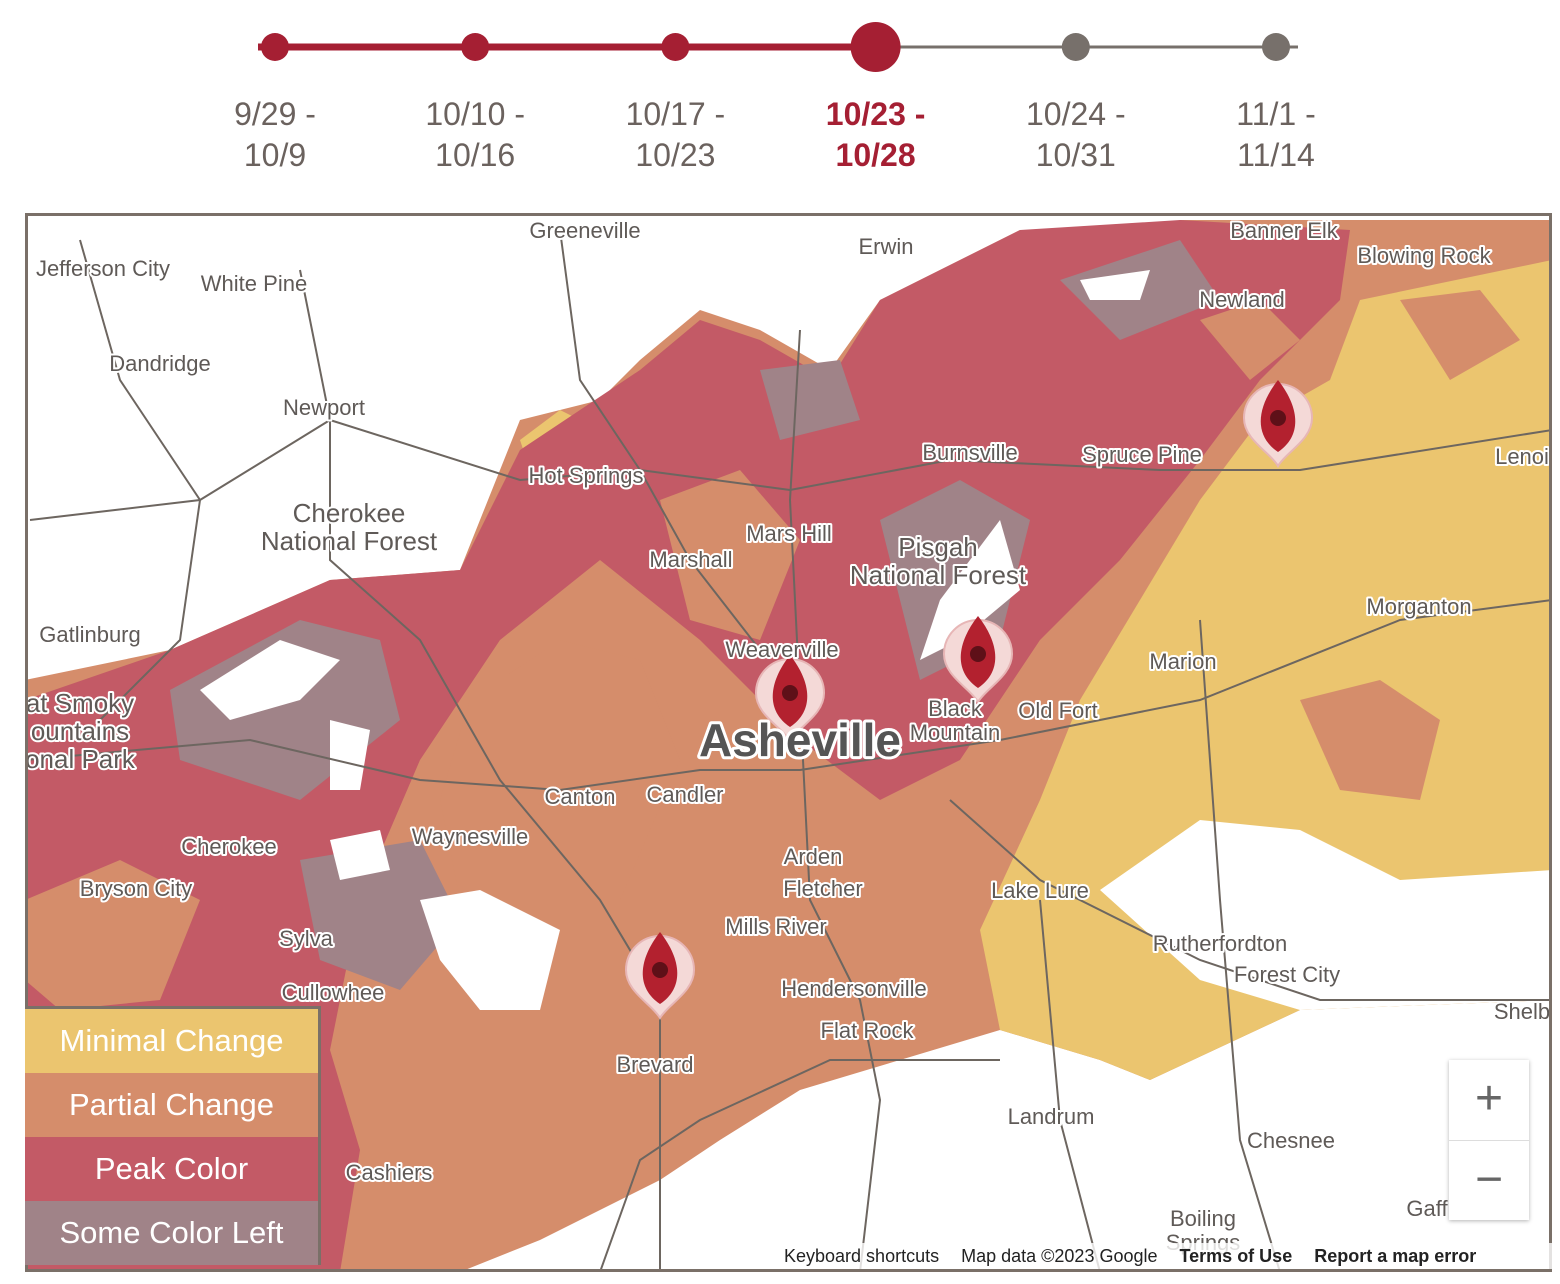  I want to click on place-label: Rutherfordton, so click(1220, 943).